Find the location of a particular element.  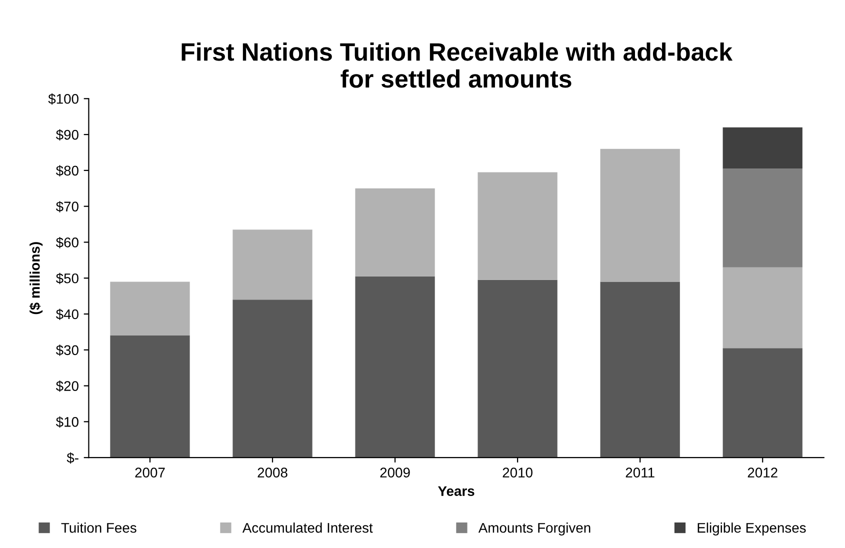

legend-label: Accumulated Interest is located at coordinates (307, 527).